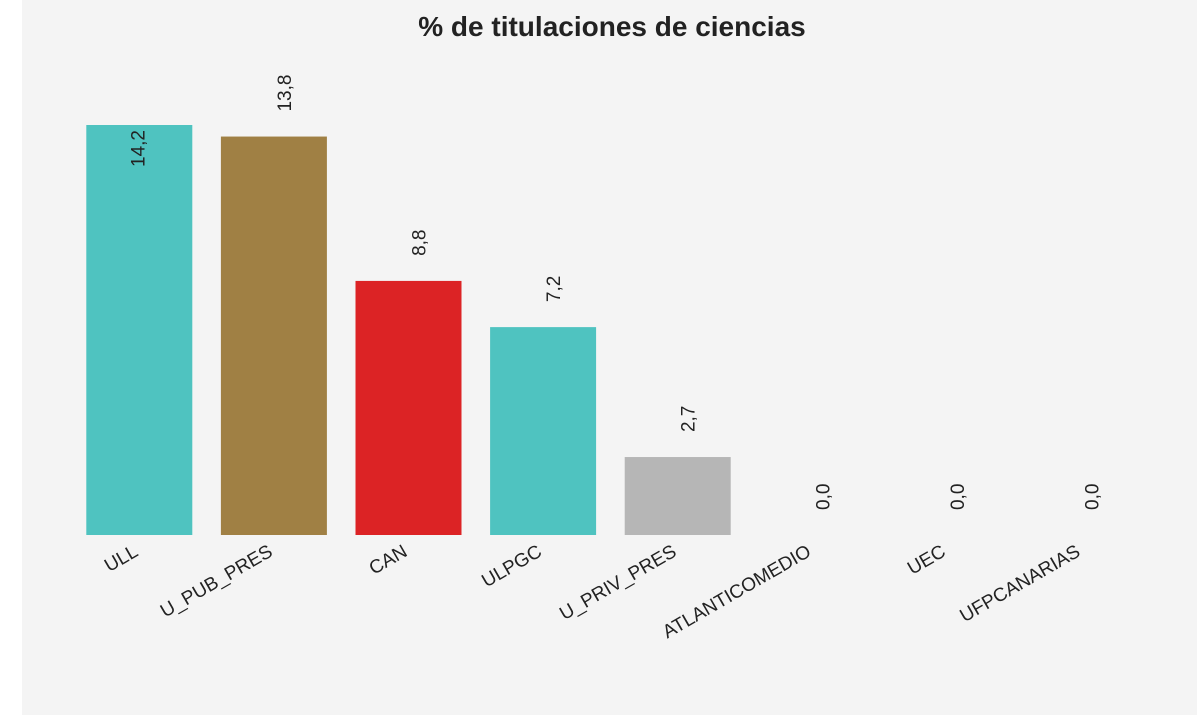 The image size is (1197, 715). I want to click on value-label: 7,2, so click(554, 289).